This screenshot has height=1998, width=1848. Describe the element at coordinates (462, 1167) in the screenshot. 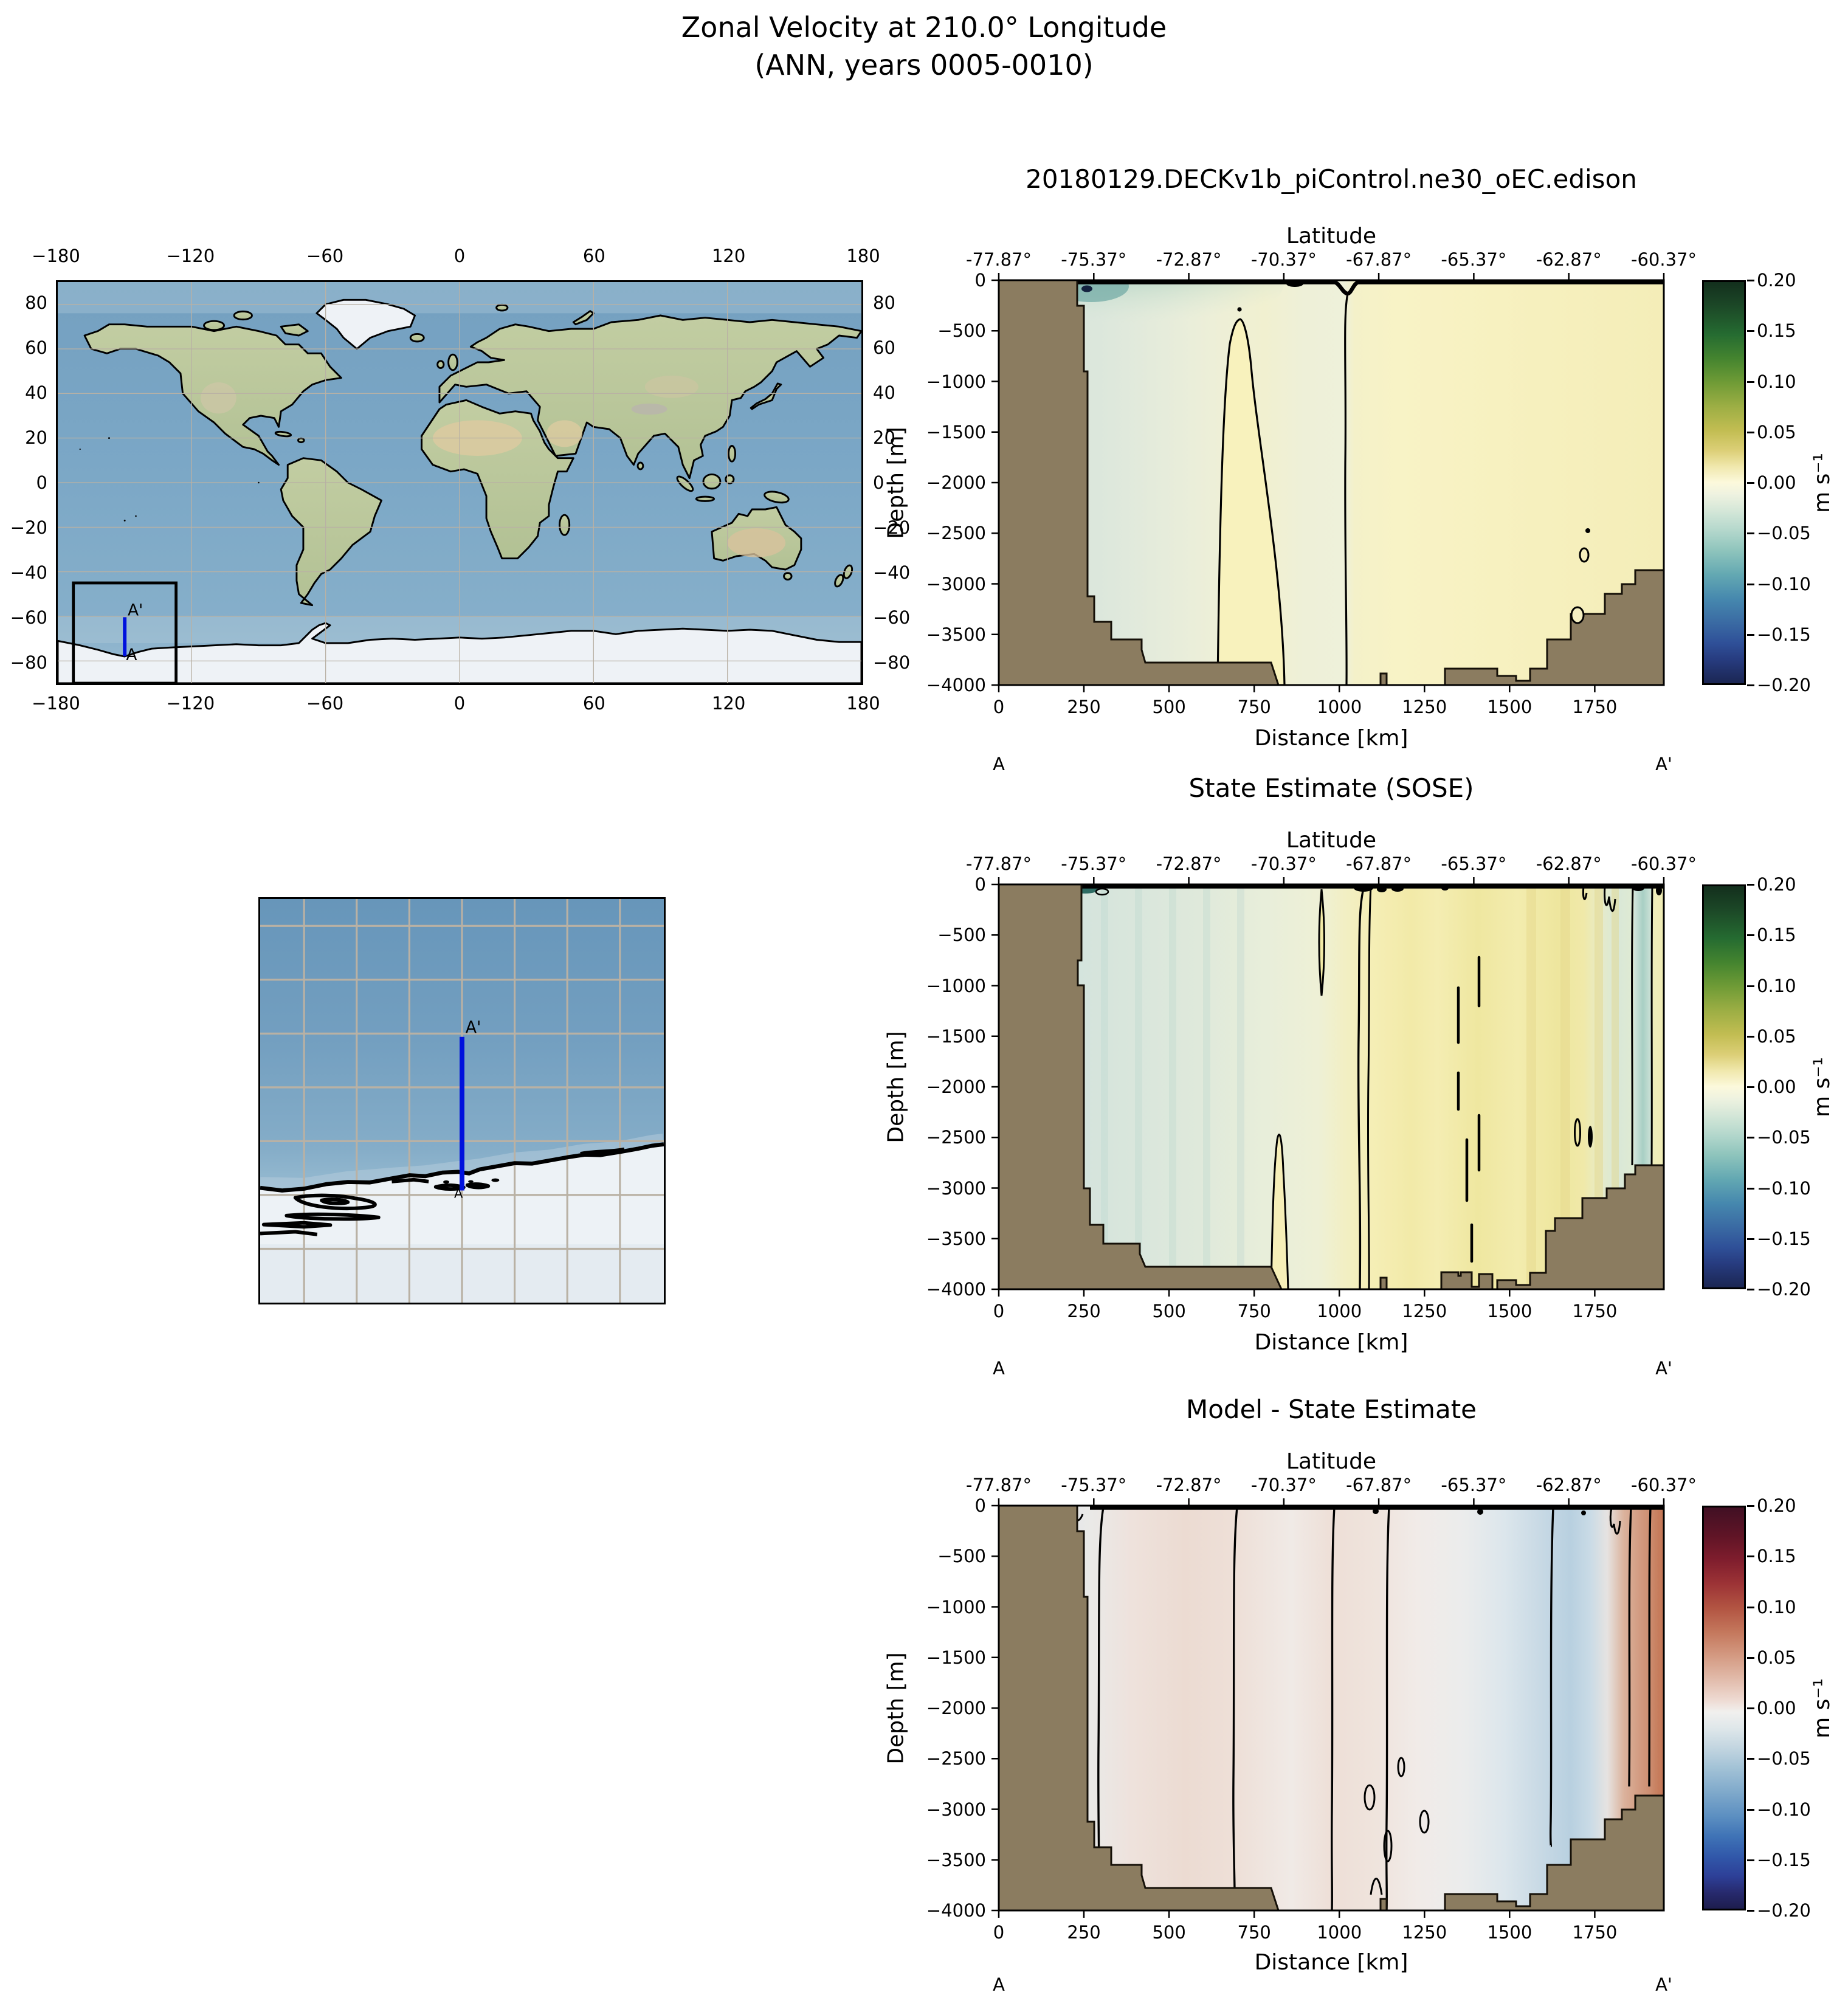

I see `inset-coastline` at that location.